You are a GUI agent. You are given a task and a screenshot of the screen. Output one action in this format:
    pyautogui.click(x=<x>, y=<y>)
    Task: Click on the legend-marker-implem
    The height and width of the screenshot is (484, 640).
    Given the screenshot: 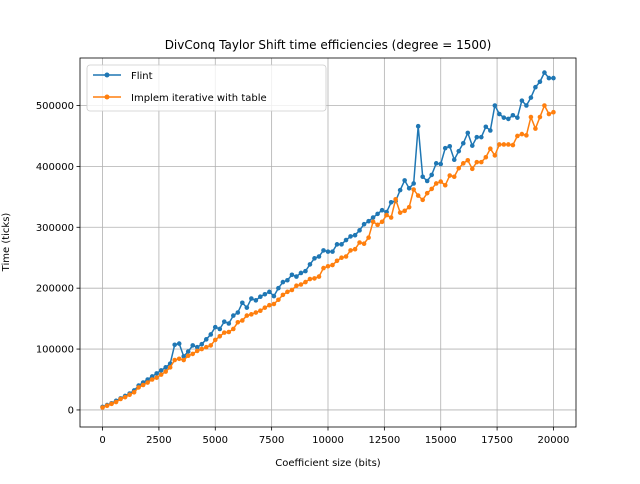 What is the action you would take?
    pyautogui.click(x=107, y=97)
    